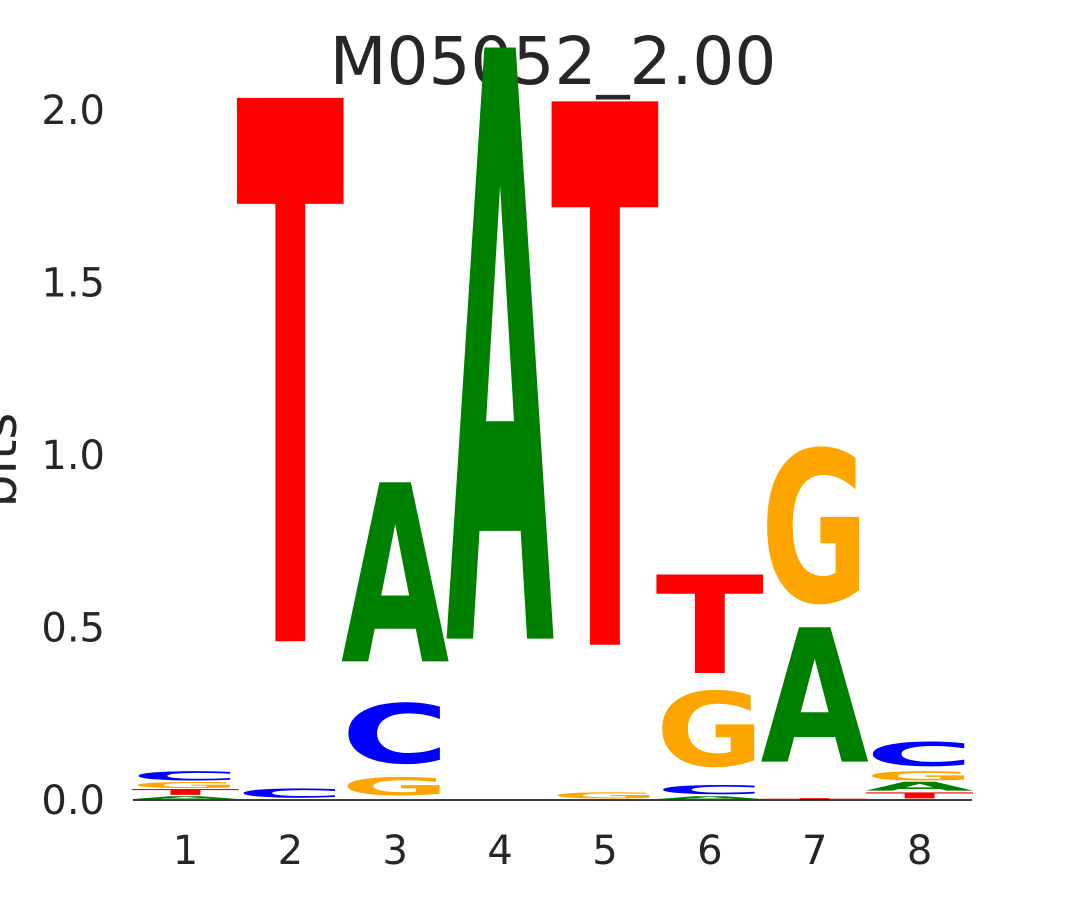 The width and height of the screenshot is (1080, 900). What do you see at coordinates (709, 851) in the screenshot?
I see `x-tick-label: 6` at bounding box center [709, 851].